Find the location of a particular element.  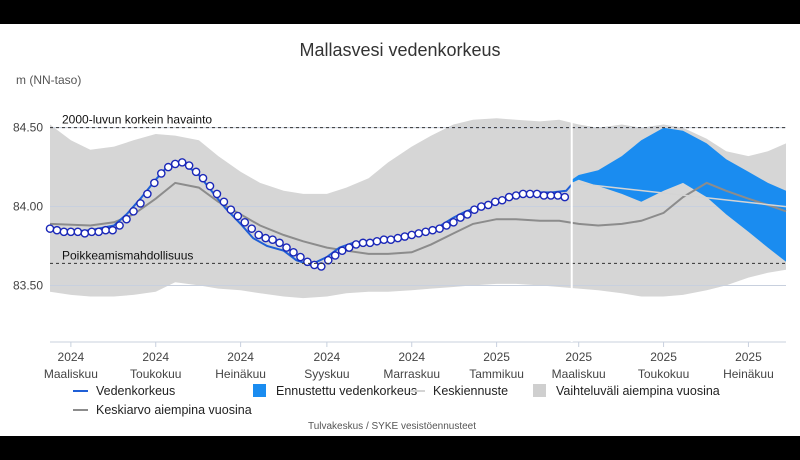

forecast-band is located at coordinates (678, 194).